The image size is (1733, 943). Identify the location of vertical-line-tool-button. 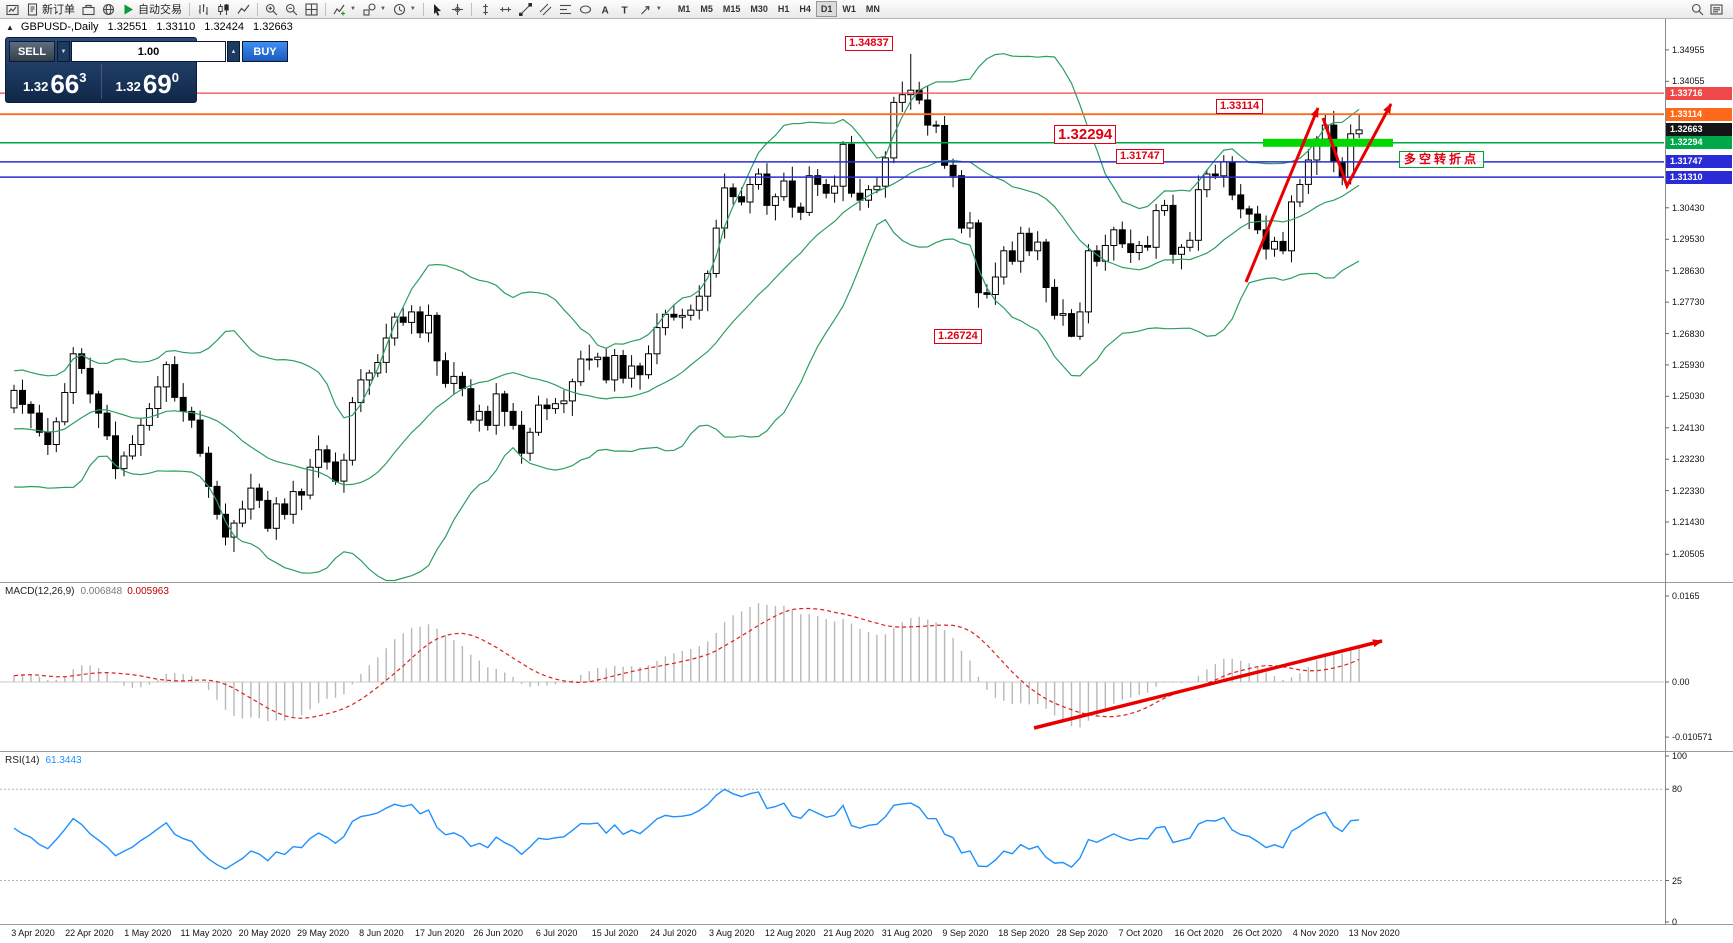
(485, 9).